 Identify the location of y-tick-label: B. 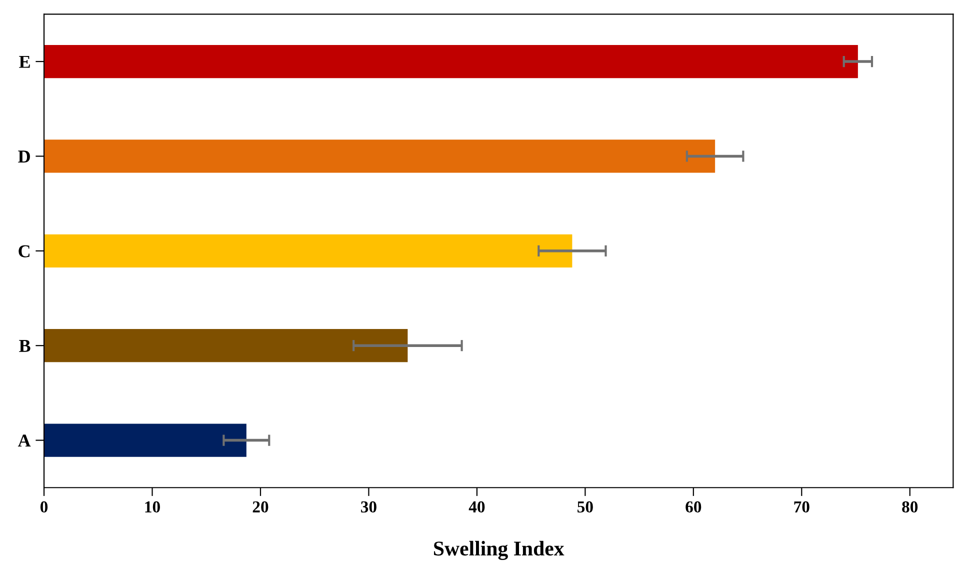
(24, 346).